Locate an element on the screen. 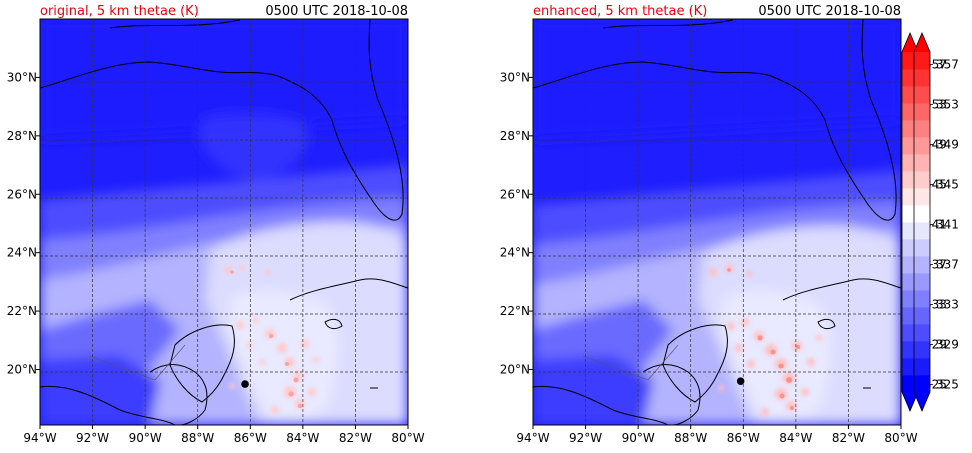  colorbar-tick-label: 337 is located at coordinates (947, 265).